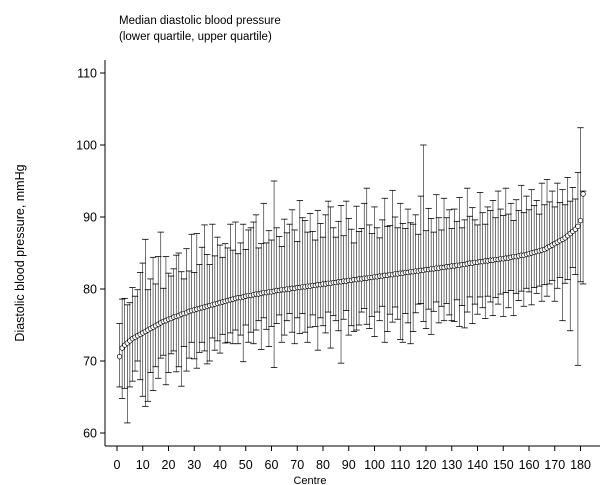 The height and width of the screenshot is (485, 602). What do you see at coordinates (477, 465) in the screenshot?
I see `x-tick-label: 140` at bounding box center [477, 465].